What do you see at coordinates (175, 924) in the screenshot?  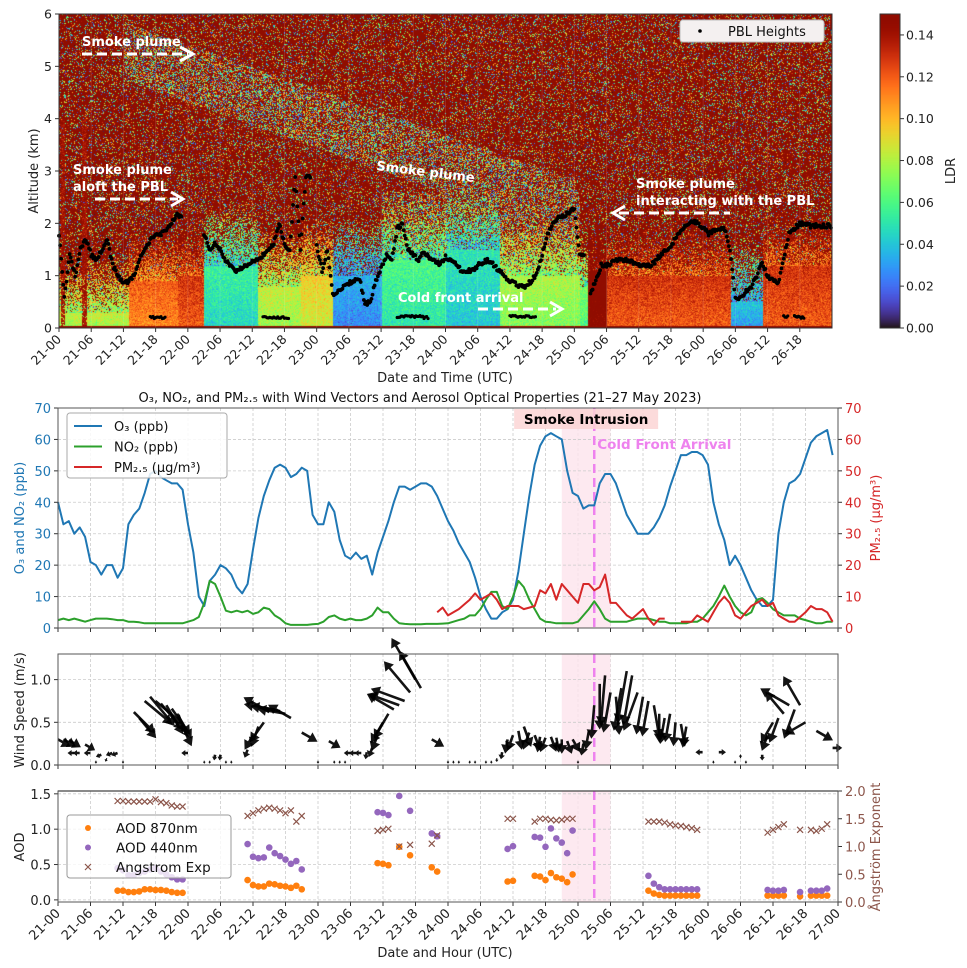 I see `xtick-label: 22-00` at bounding box center [175, 924].